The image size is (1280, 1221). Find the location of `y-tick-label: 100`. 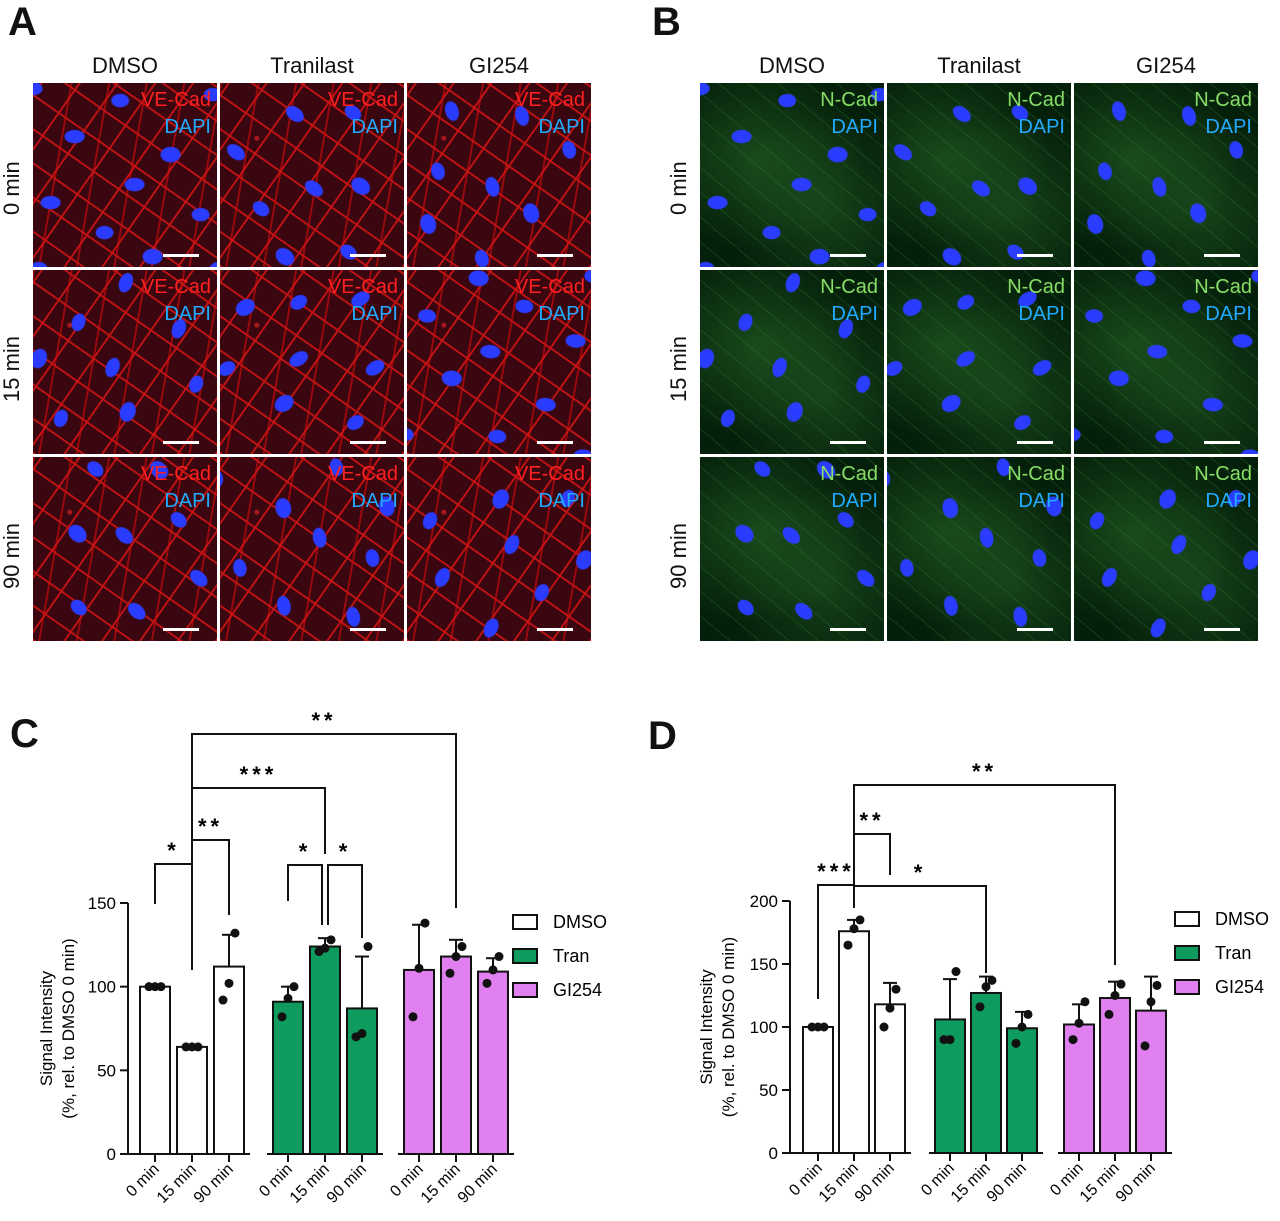

y-tick-label: 100 is located at coordinates (764, 1027).